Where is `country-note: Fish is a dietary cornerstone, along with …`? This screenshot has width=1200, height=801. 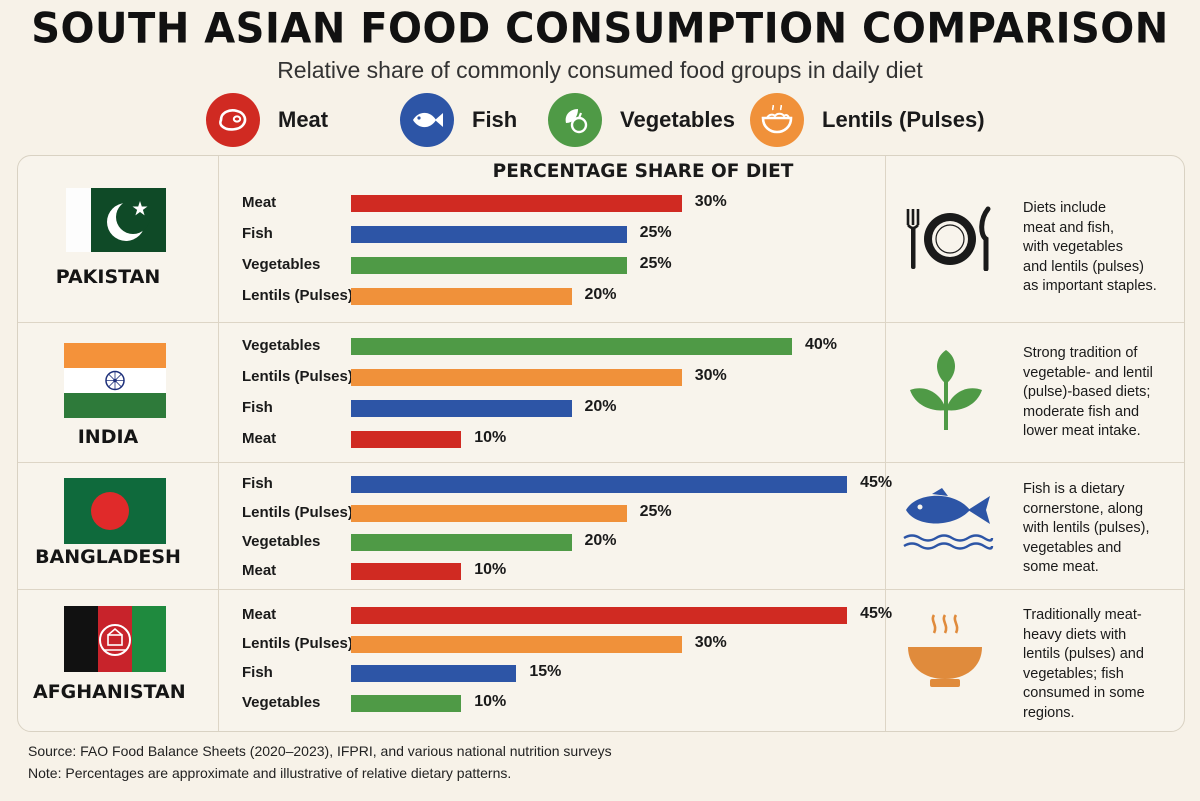 country-note: Fish is a dietary cornerstone, along with … is located at coordinates (1086, 528).